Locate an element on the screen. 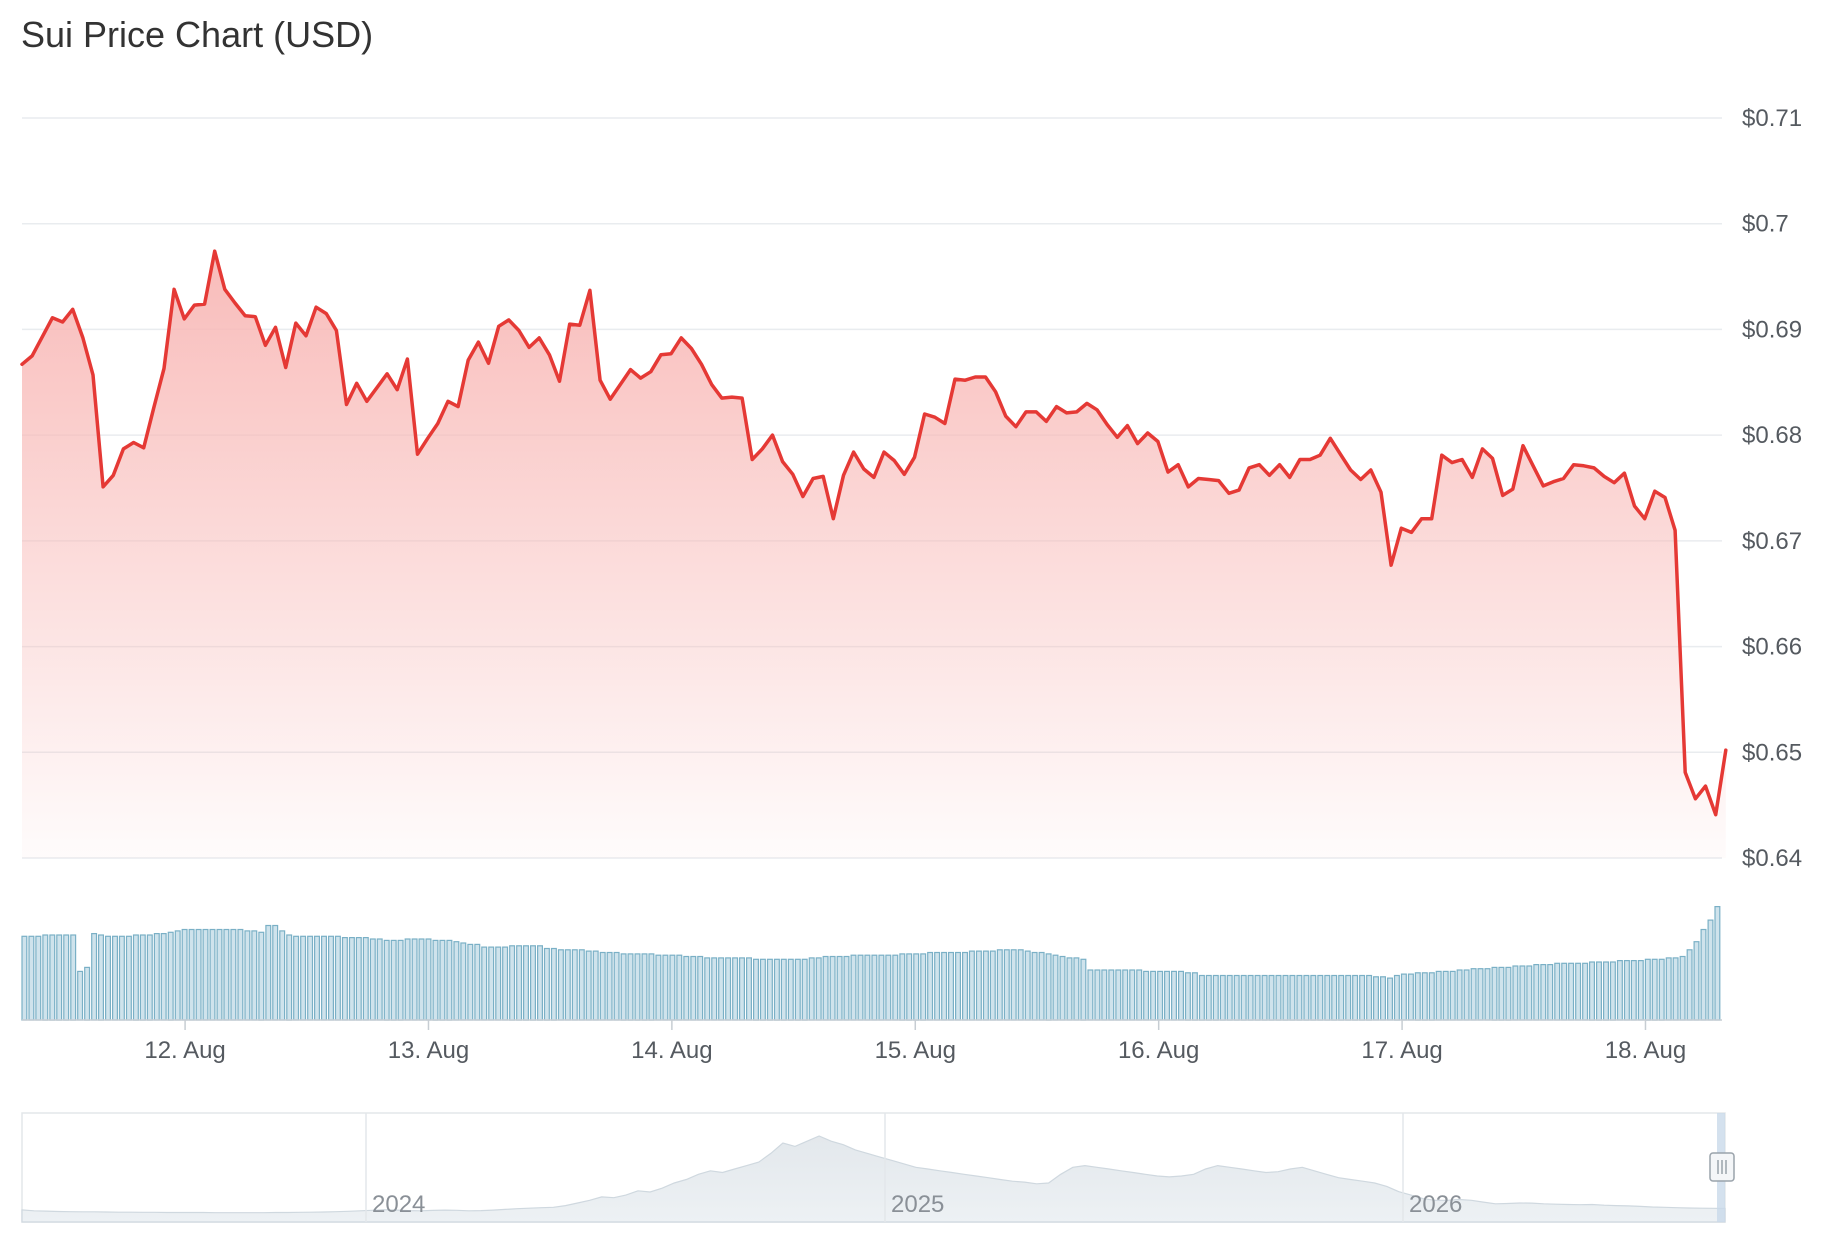  navigator: 2024 2025 2026 is located at coordinates (878, 1167).